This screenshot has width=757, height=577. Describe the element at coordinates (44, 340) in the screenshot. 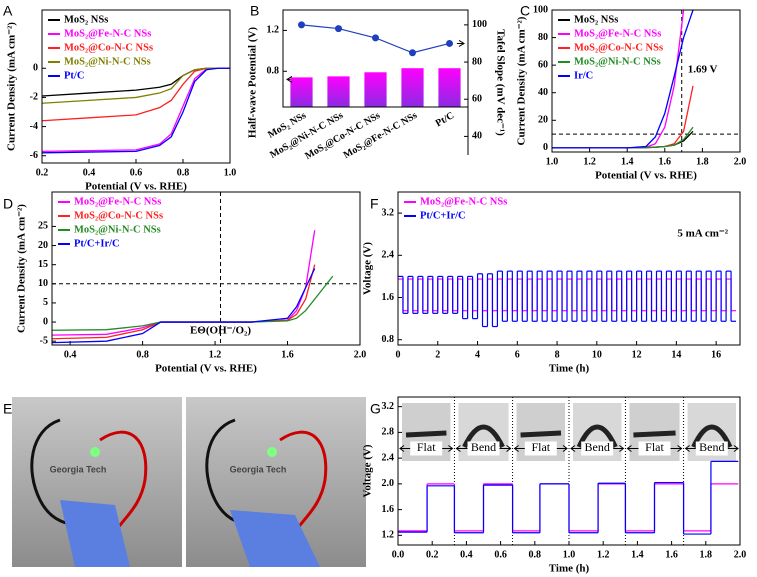

I see `y-tick-label: -5` at that location.